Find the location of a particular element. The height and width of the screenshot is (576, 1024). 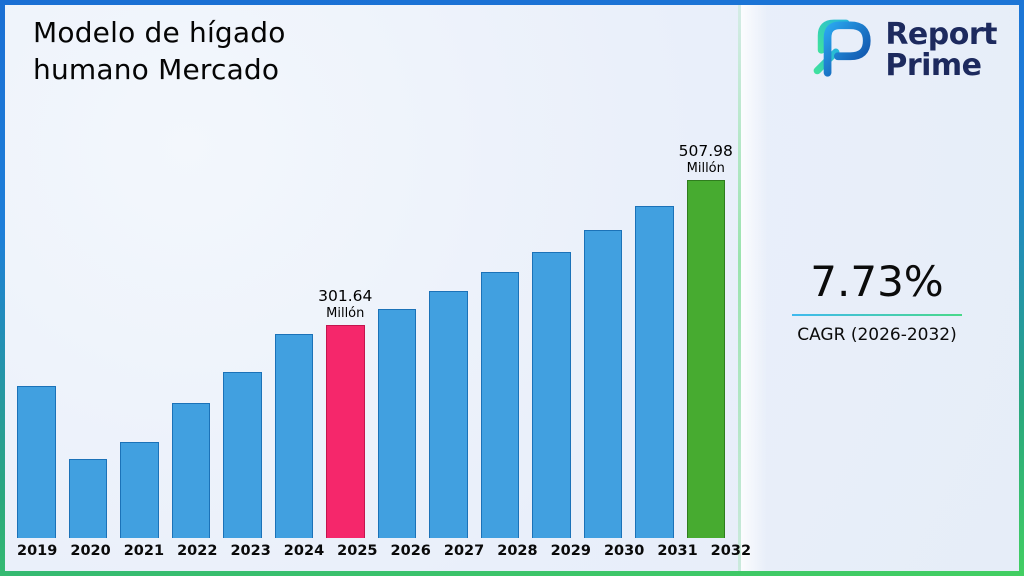

x-label-2030: 2030 is located at coordinates (624, 551).